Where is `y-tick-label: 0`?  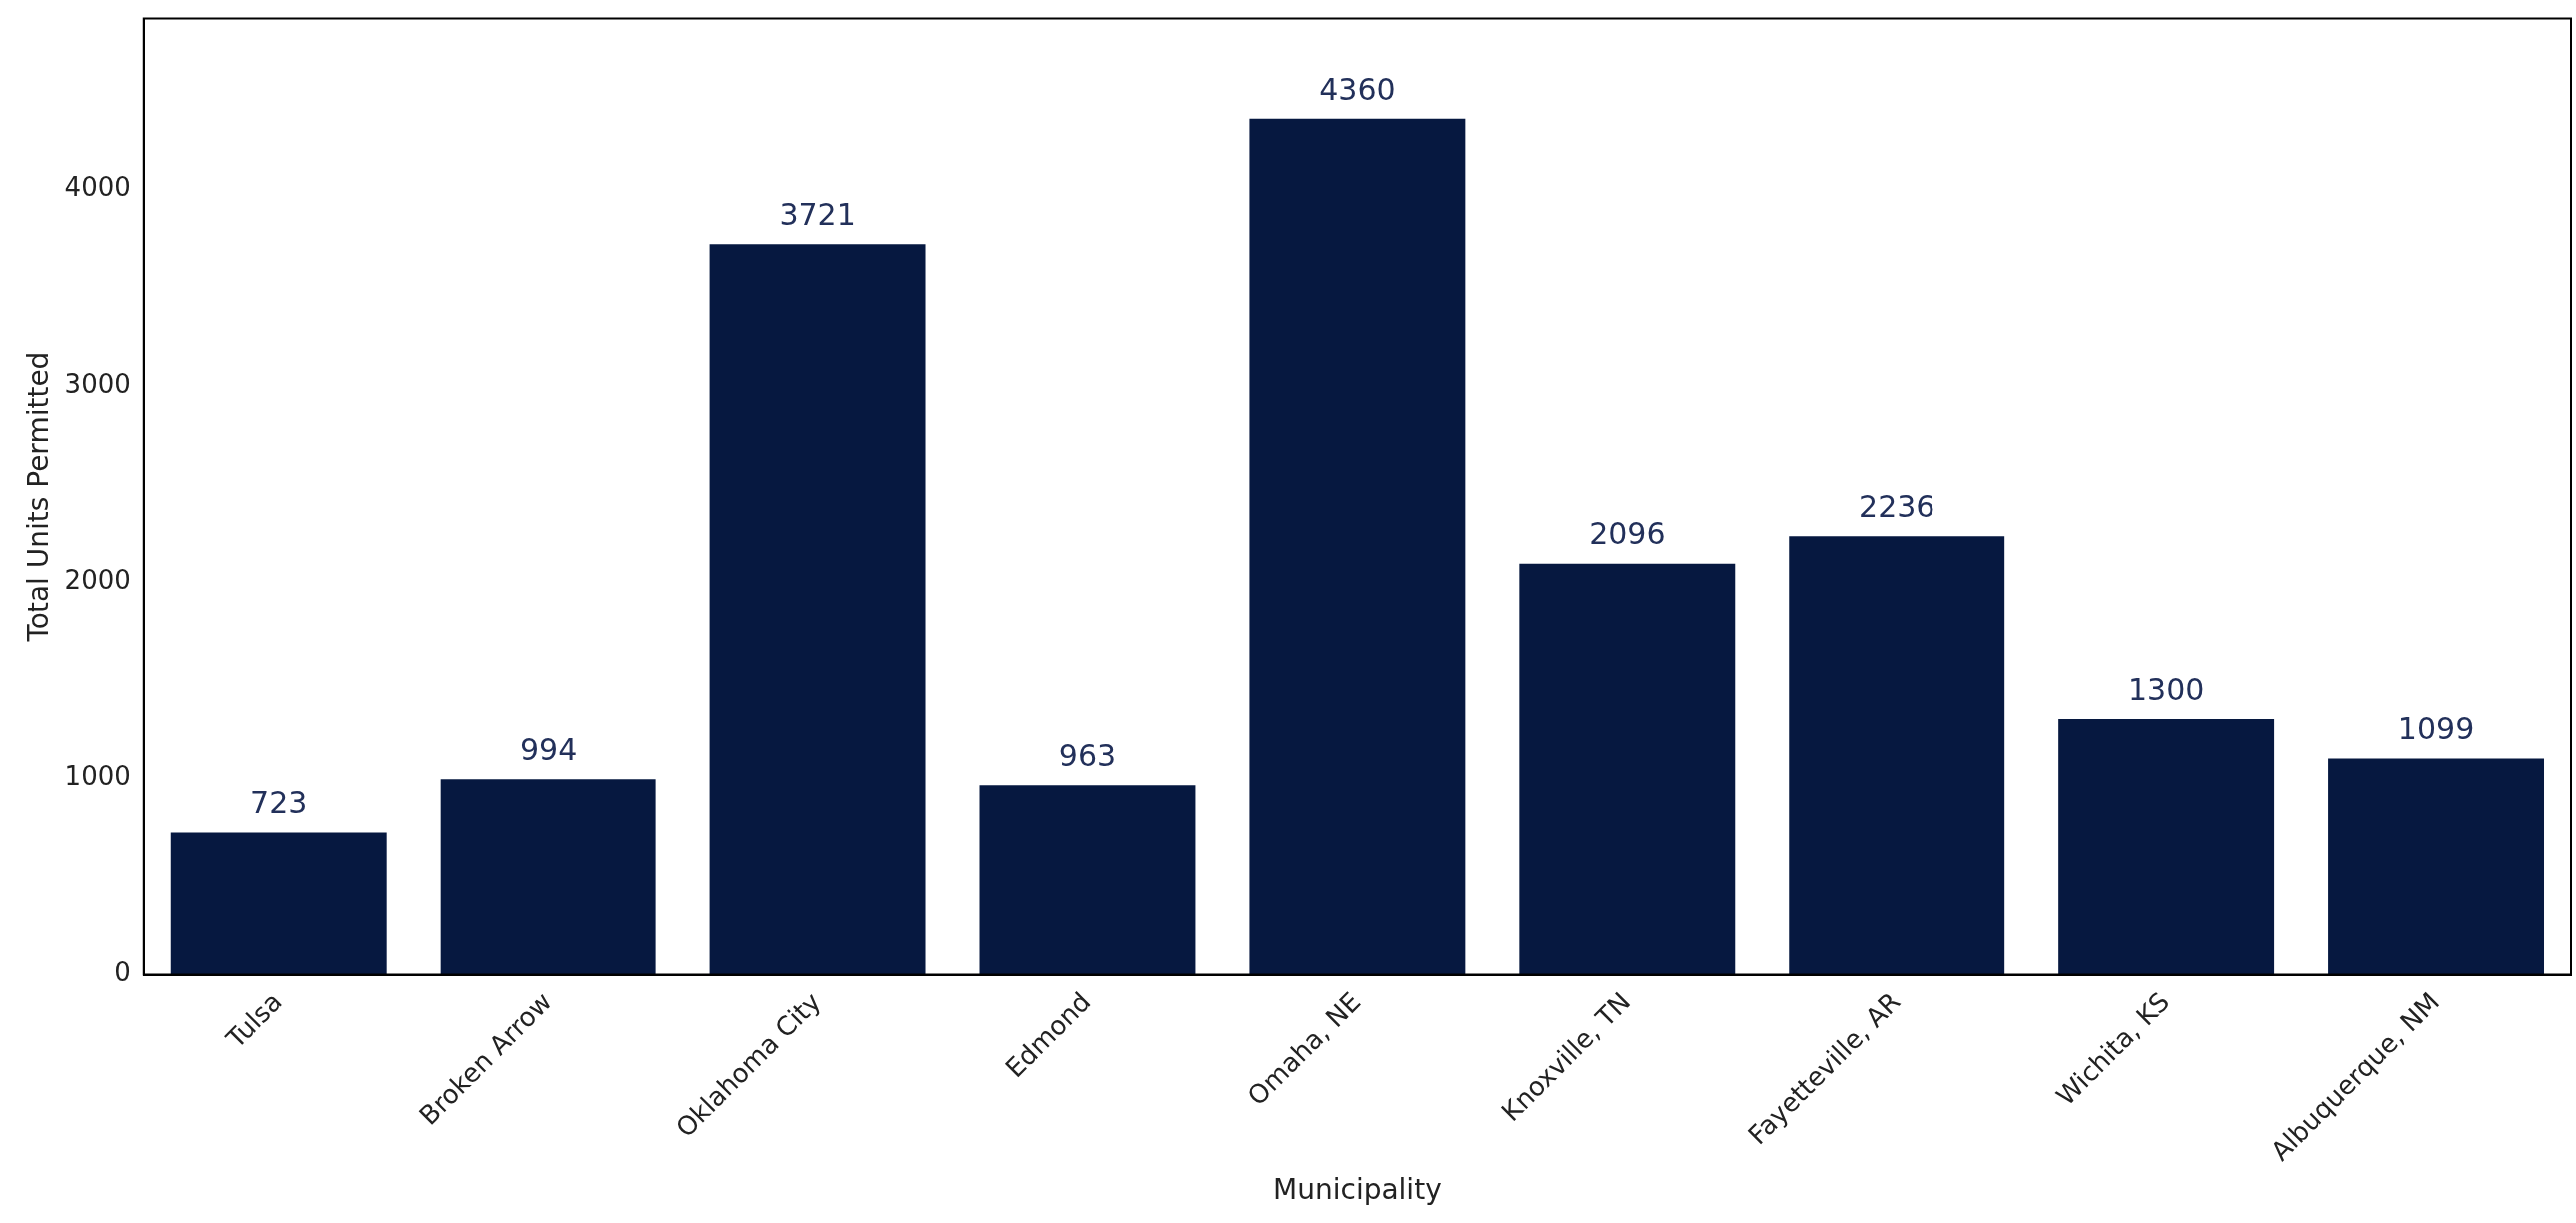
y-tick-label: 0 is located at coordinates (122, 972).